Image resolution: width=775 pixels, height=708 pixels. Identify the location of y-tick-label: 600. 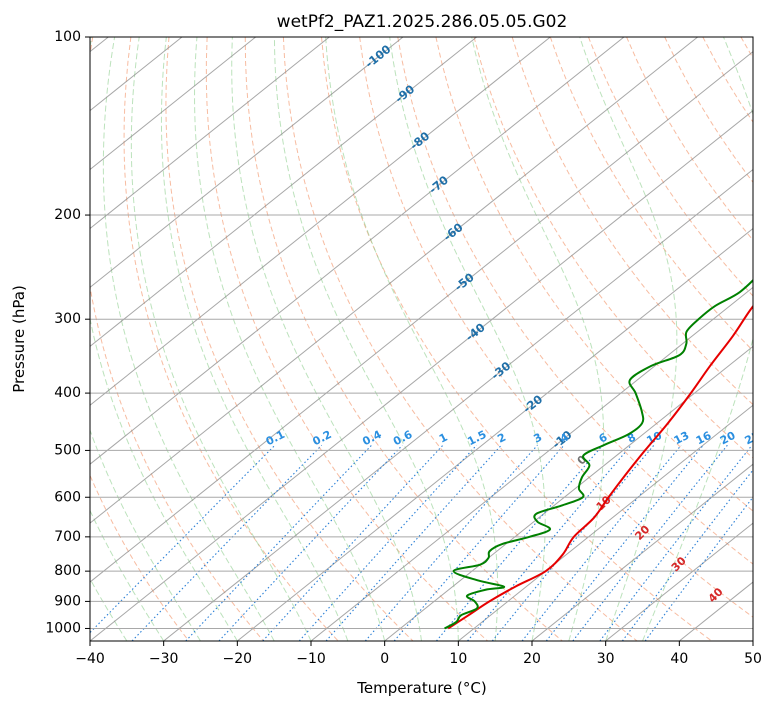
(67, 497).